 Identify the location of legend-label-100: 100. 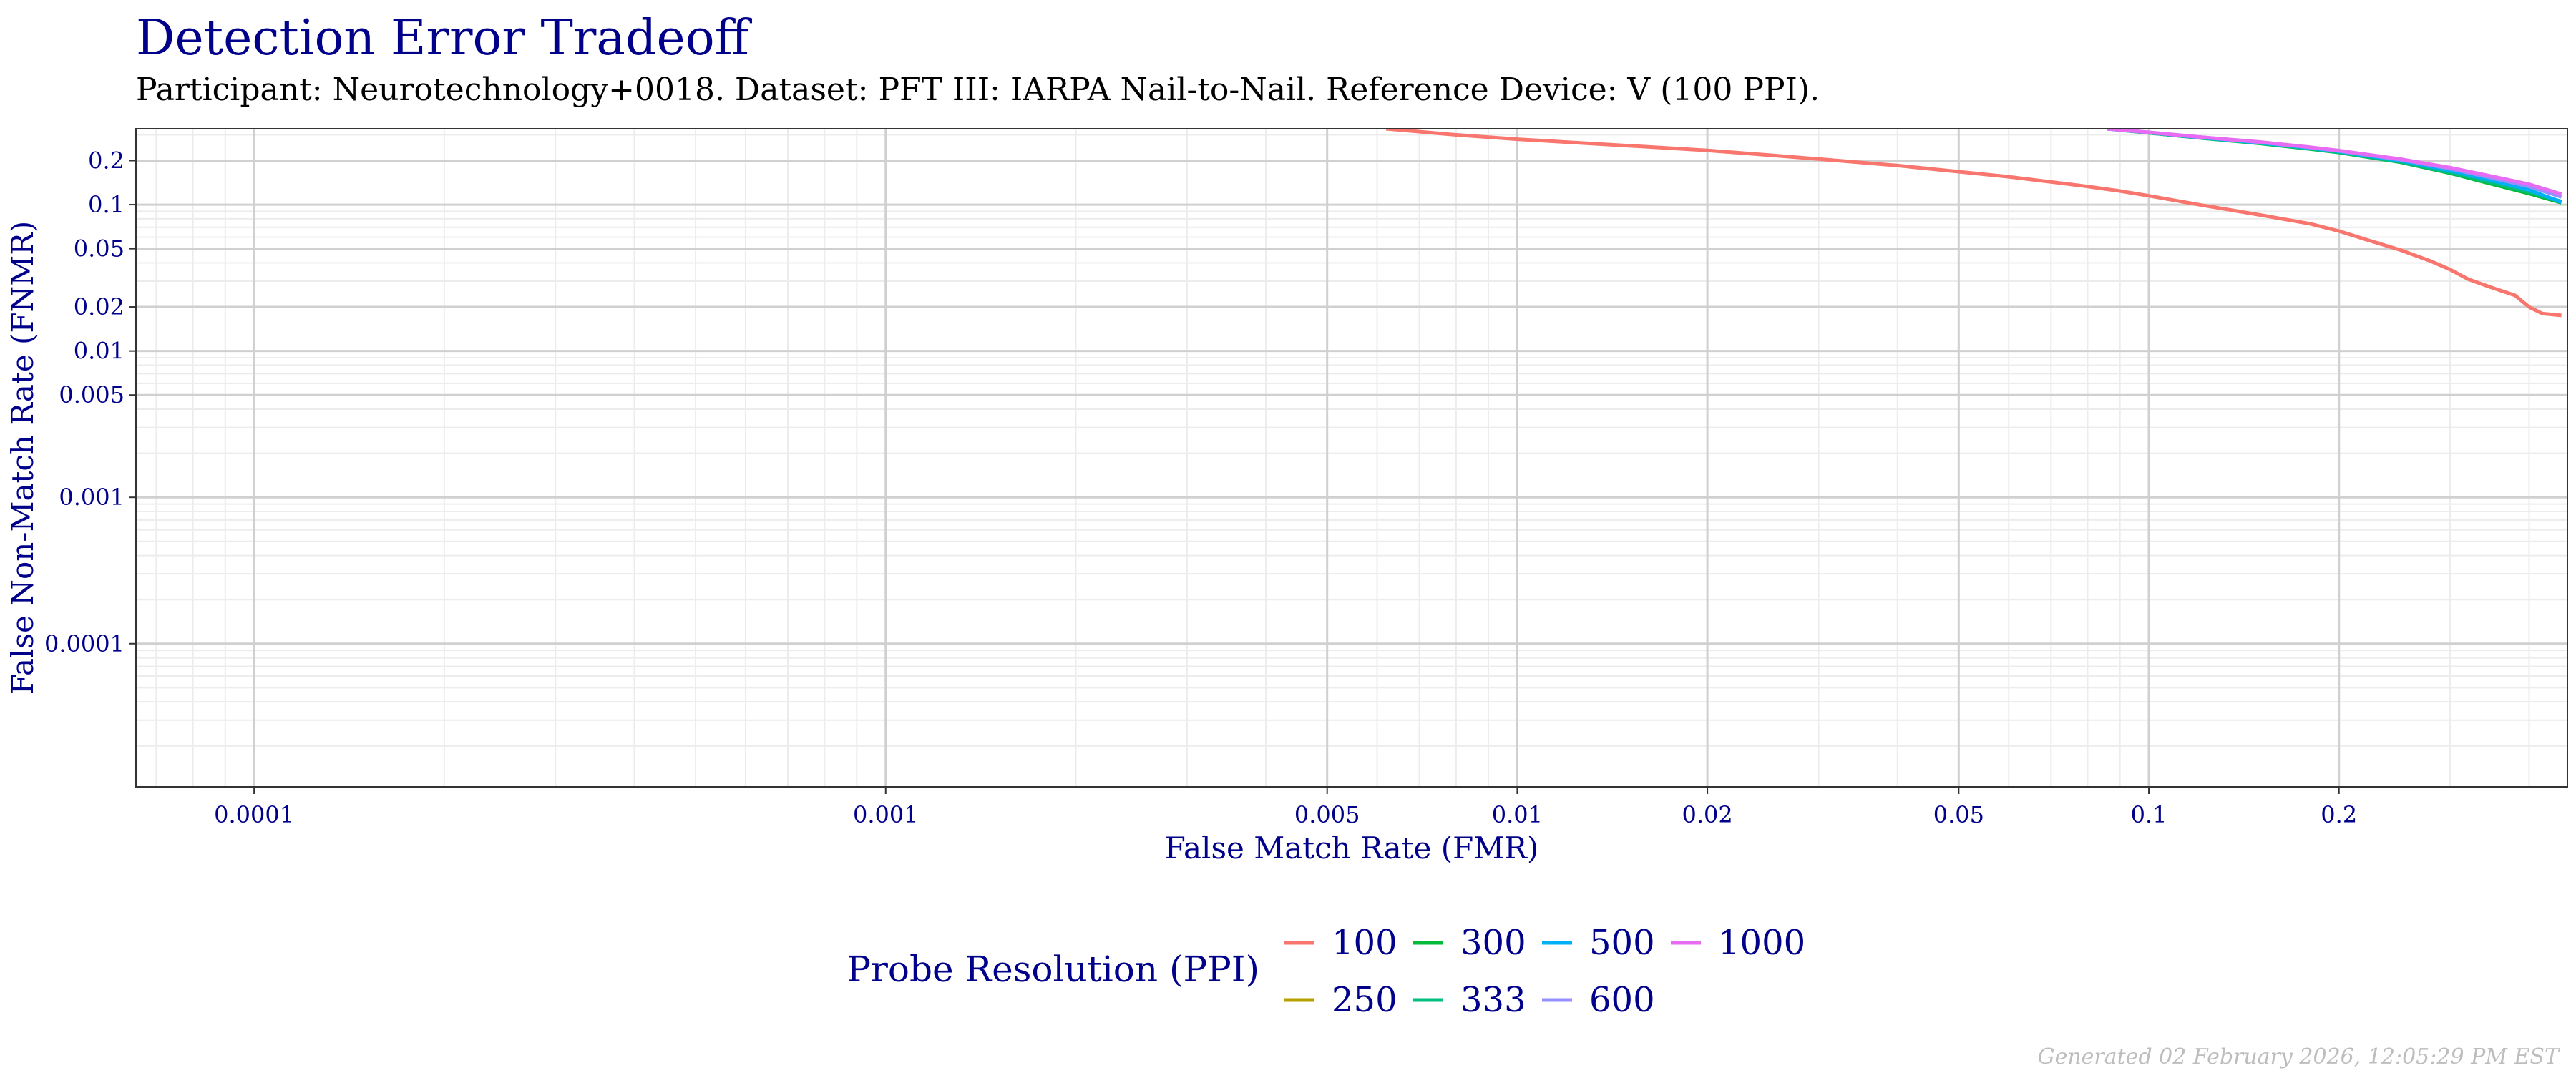
(1364, 943).